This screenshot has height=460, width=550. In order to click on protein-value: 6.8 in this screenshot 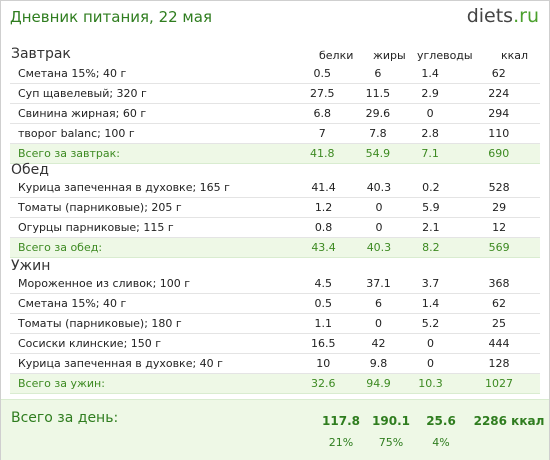, I will do `click(322, 113)`.